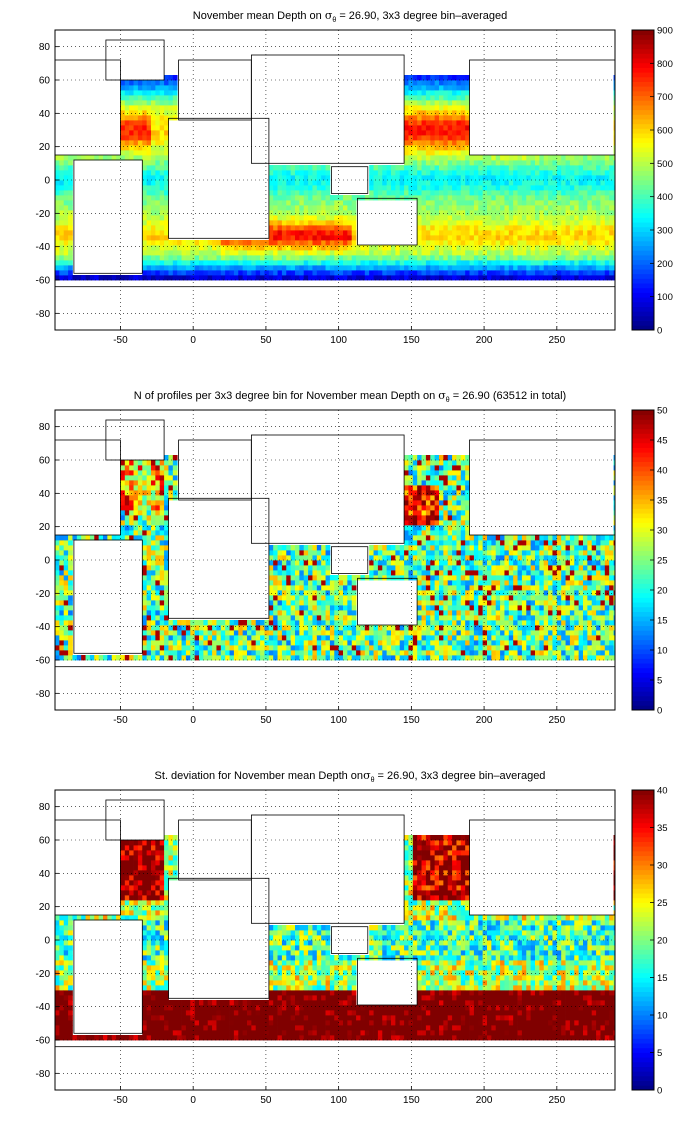  What do you see at coordinates (643, 281) in the screenshot?
I see `colorbar-swatch` at bounding box center [643, 281].